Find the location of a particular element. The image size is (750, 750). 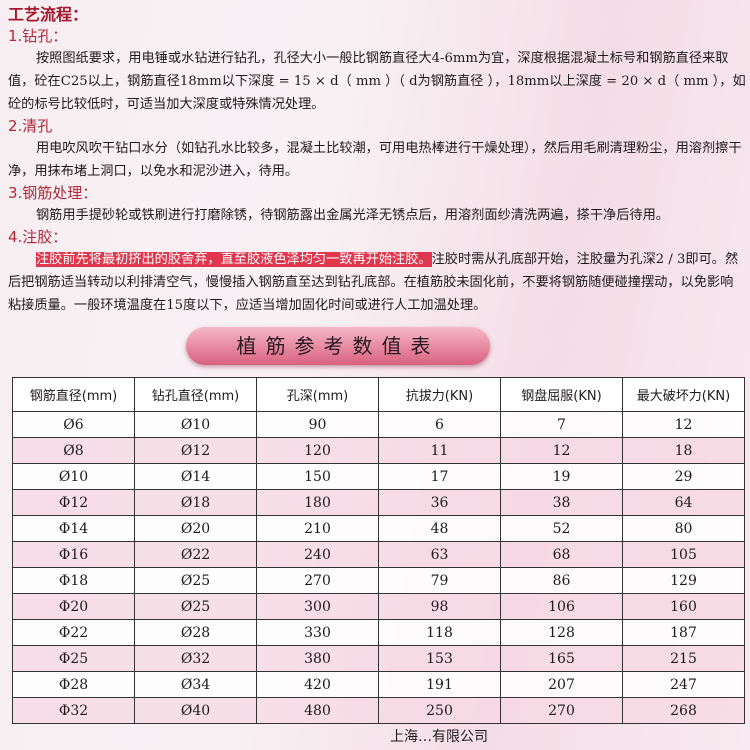

table-cell: 90 is located at coordinates (317, 424).